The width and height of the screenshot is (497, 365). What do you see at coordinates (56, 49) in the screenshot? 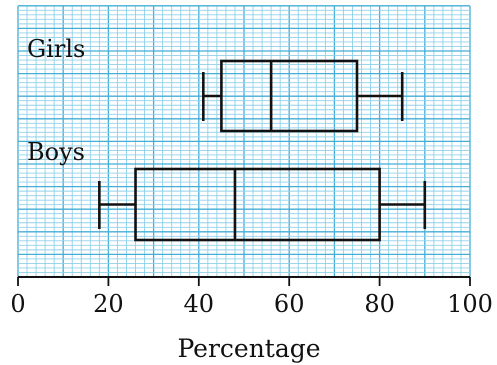
I see `group-label-girls: Girls` at bounding box center [56, 49].